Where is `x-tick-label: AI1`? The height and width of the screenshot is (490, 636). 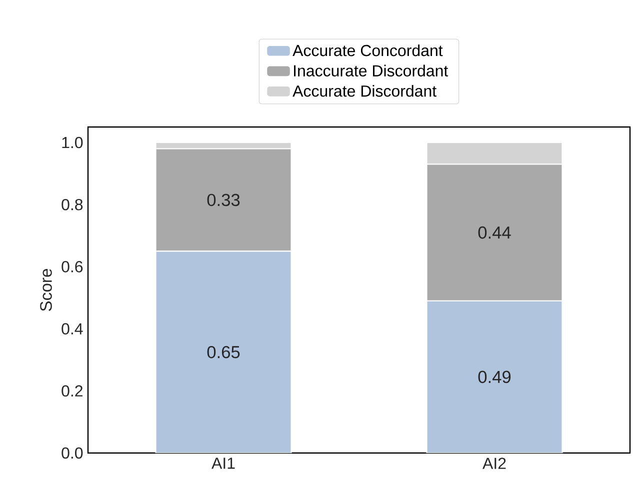
x-tick-label: AI1 is located at coordinates (223, 463).